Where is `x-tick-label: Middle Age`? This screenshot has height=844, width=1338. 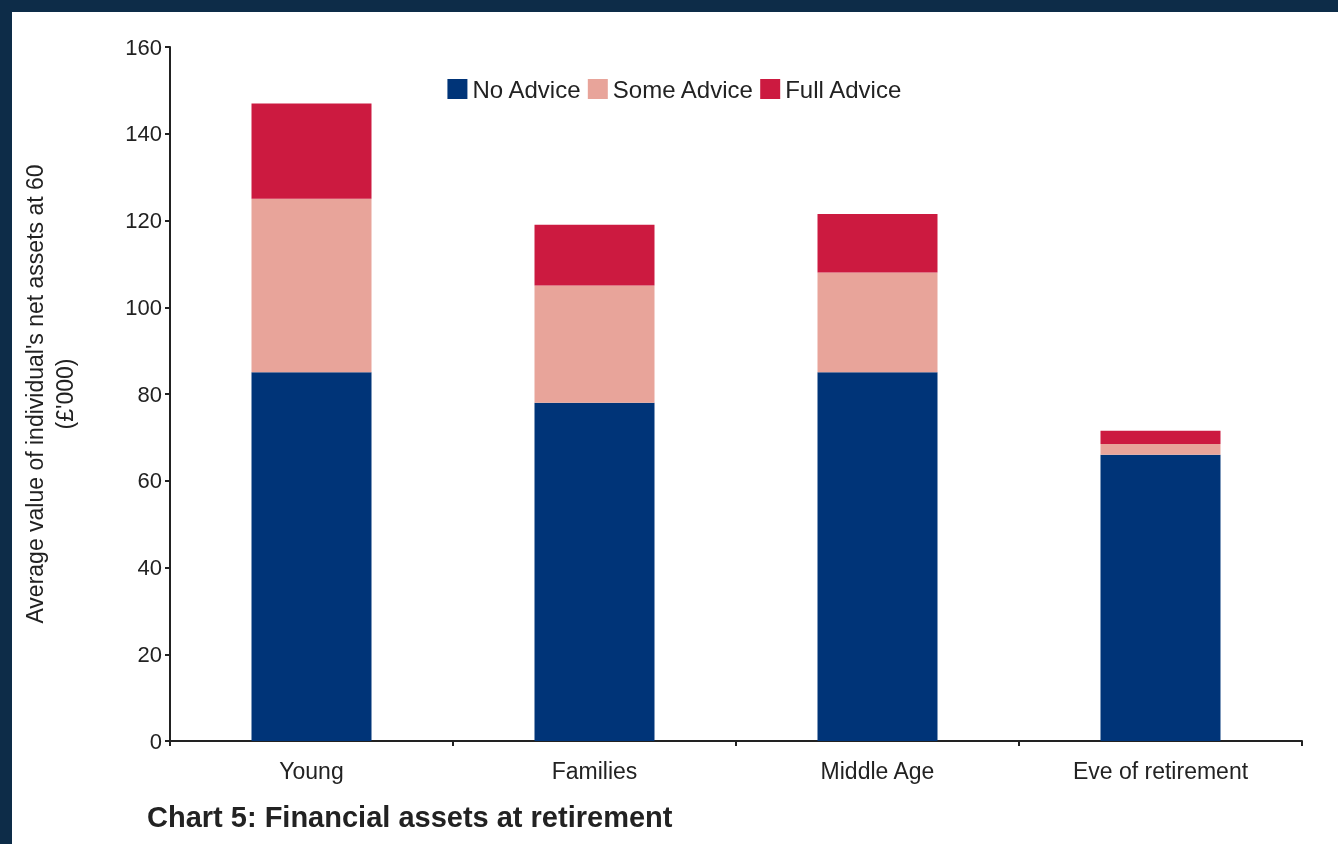 x-tick-label: Middle Age is located at coordinates (877, 770).